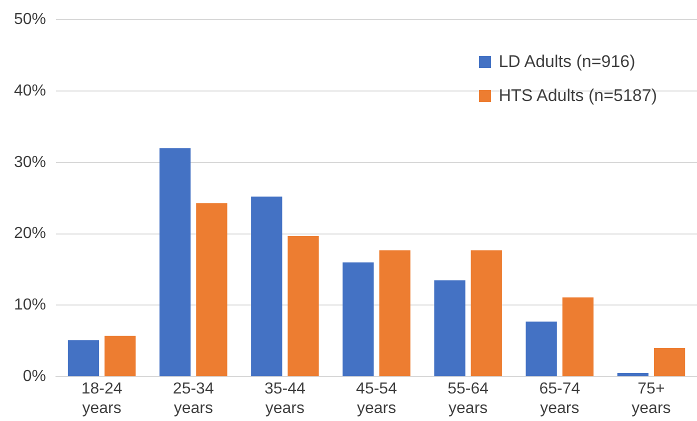  What do you see at coordinates (30, 305) in the screenshot?
I see `y-tick-label: 10%` at bounding box center [30, 305].